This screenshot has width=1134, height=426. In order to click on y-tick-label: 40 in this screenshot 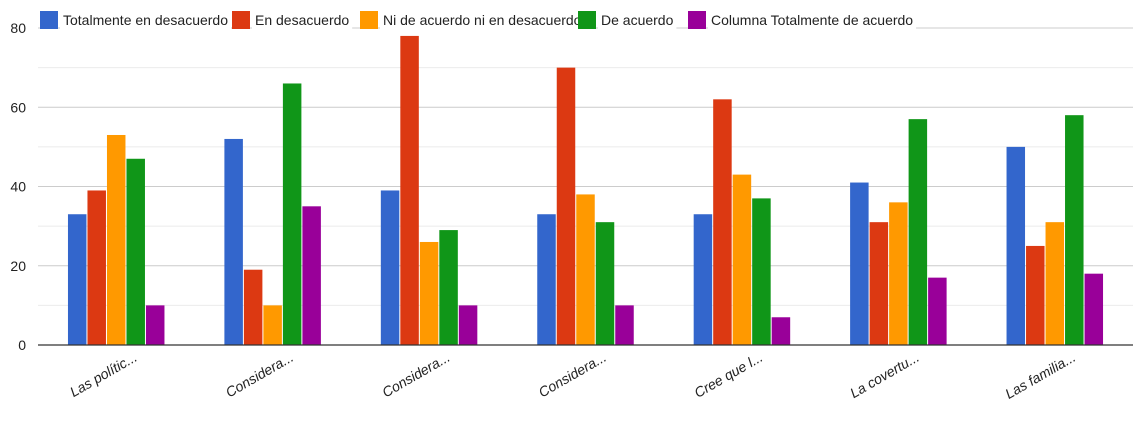, I will do `click(18, 187)`.